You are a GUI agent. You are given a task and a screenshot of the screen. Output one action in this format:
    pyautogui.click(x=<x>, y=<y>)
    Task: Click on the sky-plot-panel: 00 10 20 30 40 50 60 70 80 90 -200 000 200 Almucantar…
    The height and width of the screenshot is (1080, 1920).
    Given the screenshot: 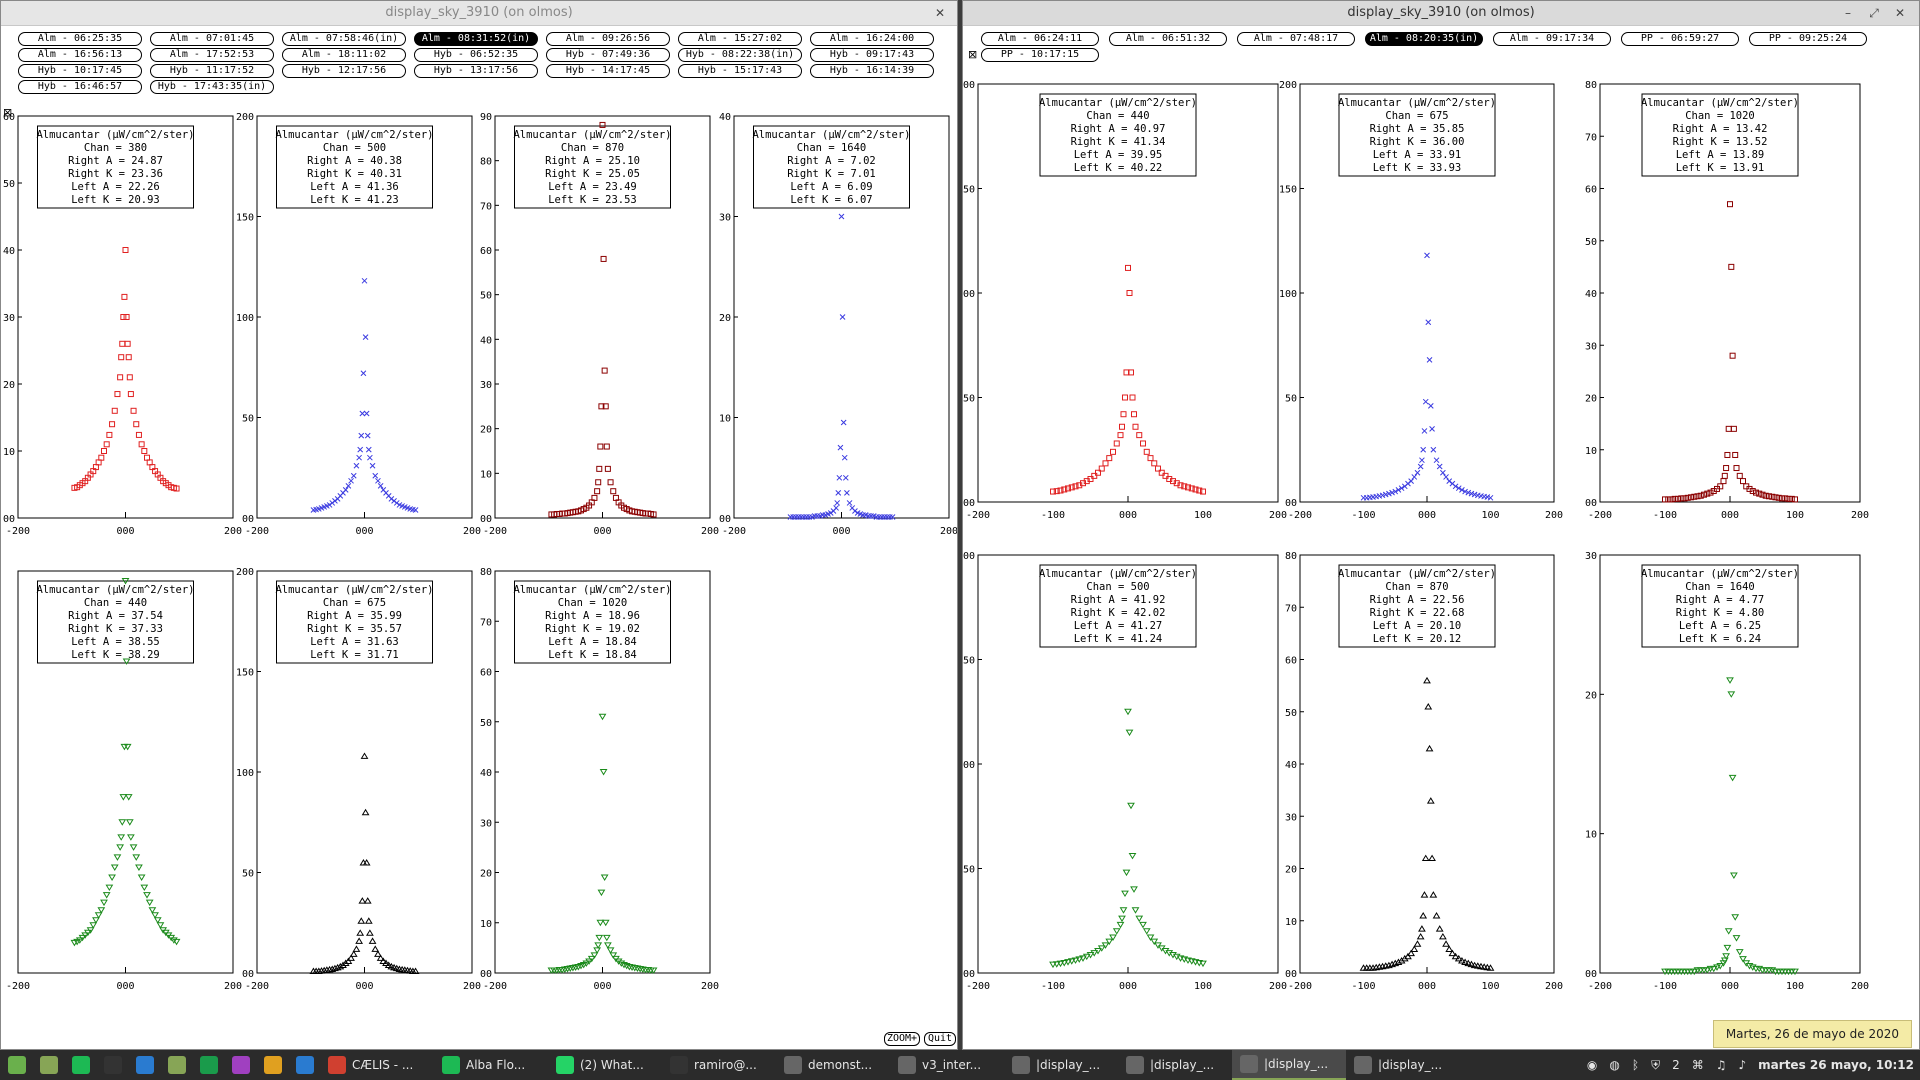 What is the action you would take?
    pyautogui.click(x=599, y=324)
    